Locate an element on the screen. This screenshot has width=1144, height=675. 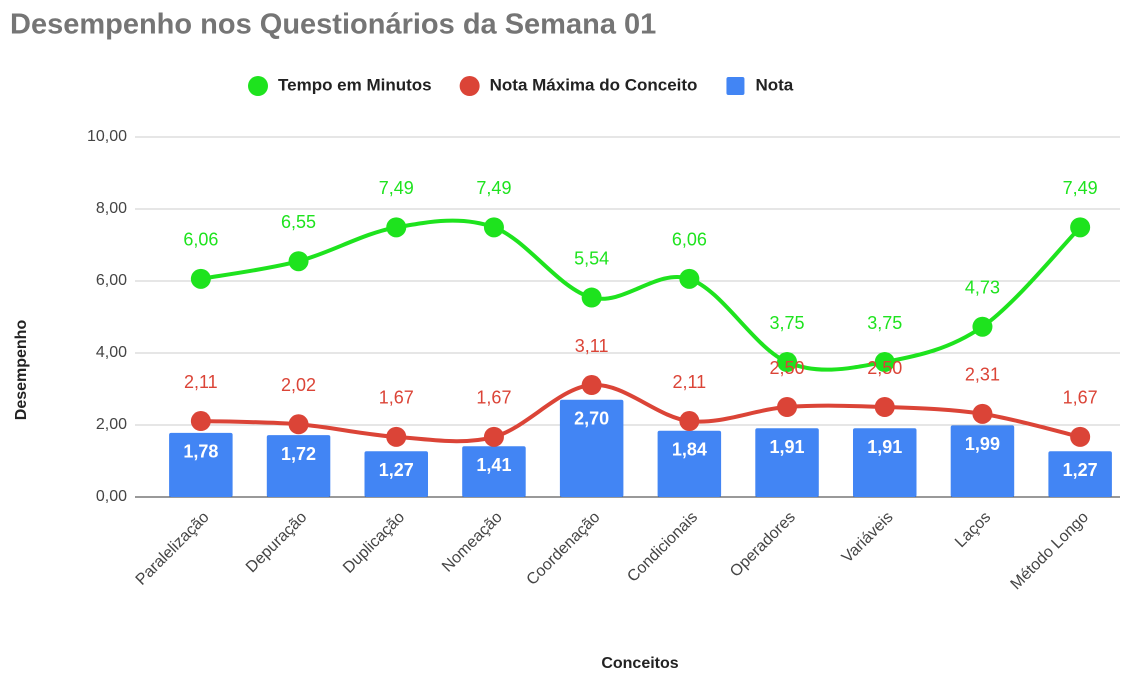
y-tick-label: 0,00 is located at coordinates (111, 496).